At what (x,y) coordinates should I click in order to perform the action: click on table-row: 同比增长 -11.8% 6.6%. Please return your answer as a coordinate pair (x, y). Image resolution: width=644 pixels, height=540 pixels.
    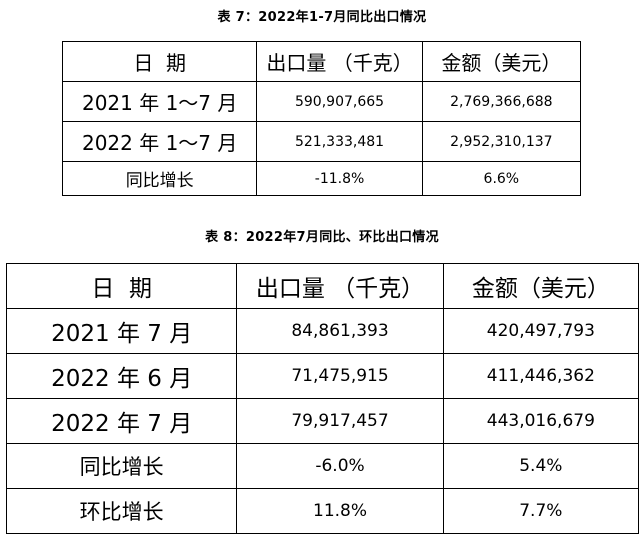
    Looking at the image, I should click on (321, 178).